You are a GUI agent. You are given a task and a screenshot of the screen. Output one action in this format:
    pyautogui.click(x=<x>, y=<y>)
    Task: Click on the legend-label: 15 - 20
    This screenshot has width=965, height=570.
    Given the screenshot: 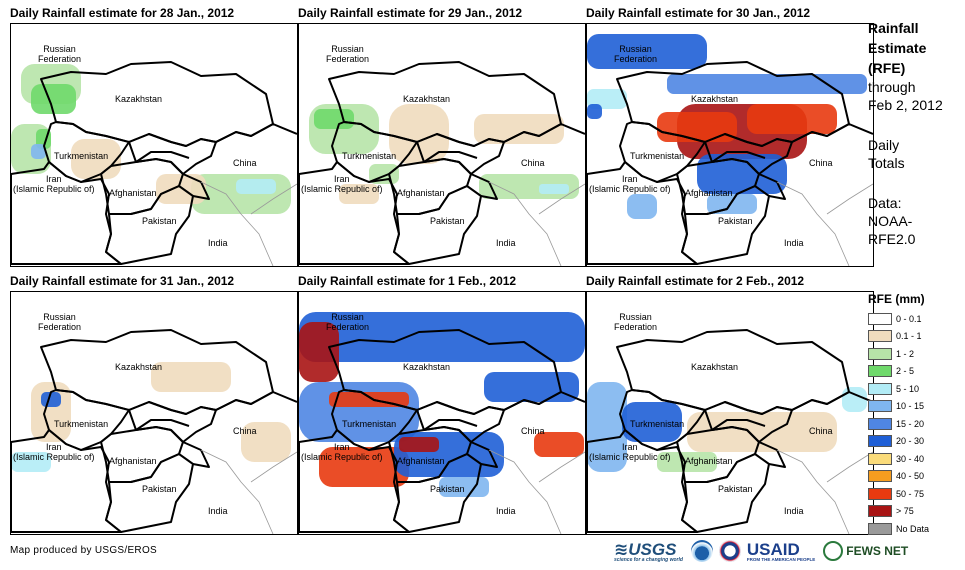 What is the action you would take?
    pyautogui.click(x=910, y=423)
    